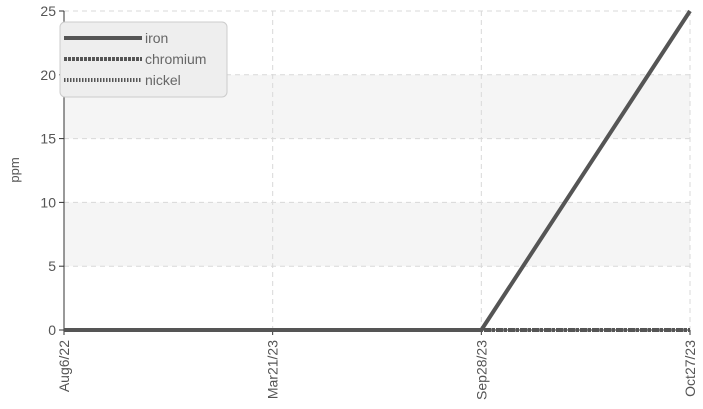 The image size is (703, 409). What do you see at coordinates (156, 38) in the screenshot?
I see `legend-label-iron: iron` at bounding box center [156, 38].